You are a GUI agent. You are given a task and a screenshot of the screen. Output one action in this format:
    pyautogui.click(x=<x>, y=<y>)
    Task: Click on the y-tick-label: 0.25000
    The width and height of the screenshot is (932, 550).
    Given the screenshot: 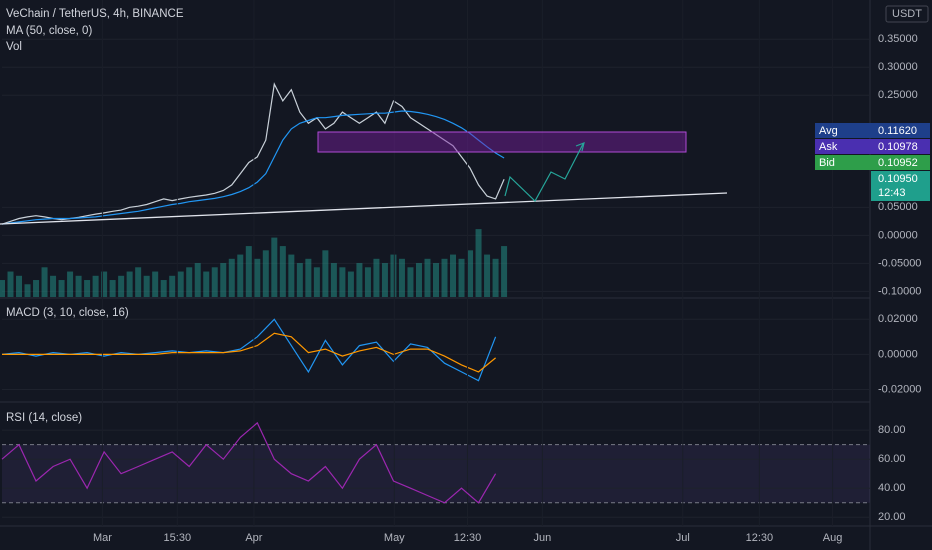 What is the action you would take?
    pyautogui.click(x=898, y=95)
    